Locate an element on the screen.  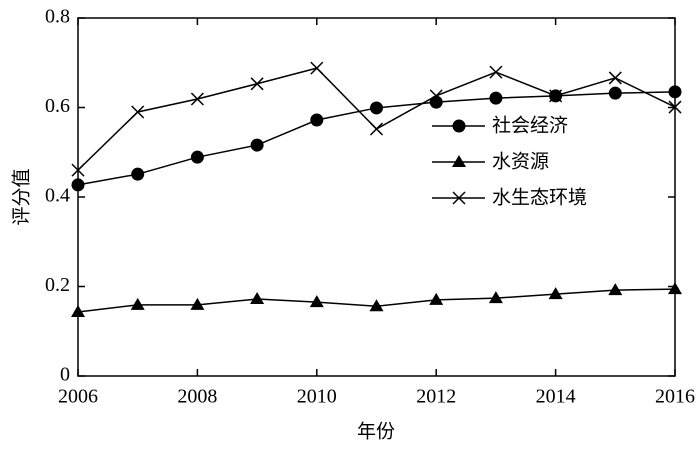
x-tick-label: 2006 is located at coordinates (78, 397).